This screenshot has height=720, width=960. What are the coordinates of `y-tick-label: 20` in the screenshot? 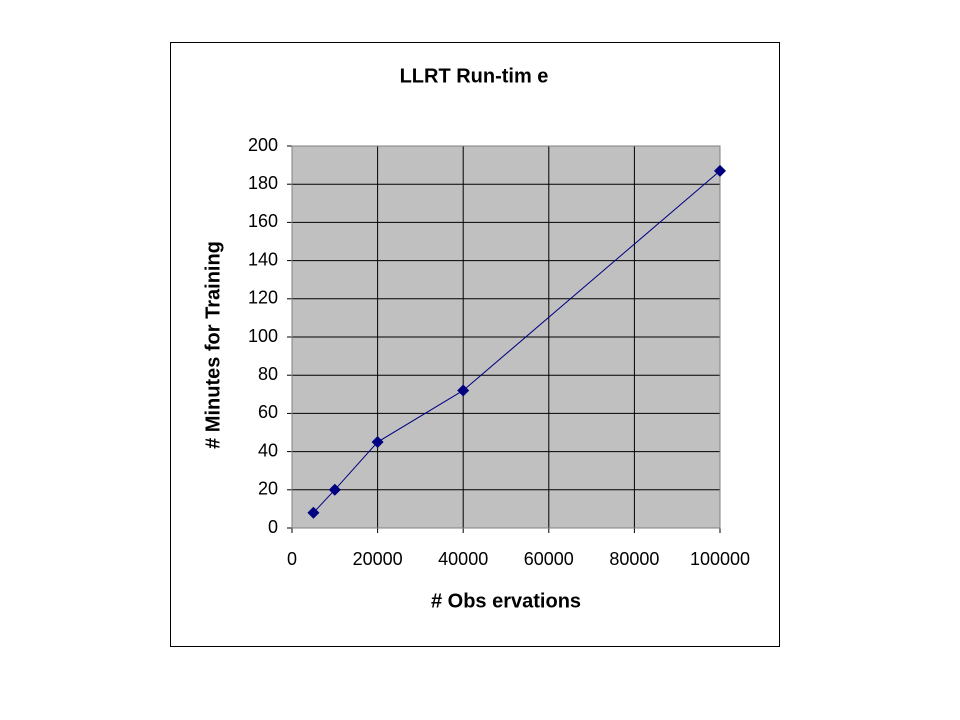 It's located at (268, 489).